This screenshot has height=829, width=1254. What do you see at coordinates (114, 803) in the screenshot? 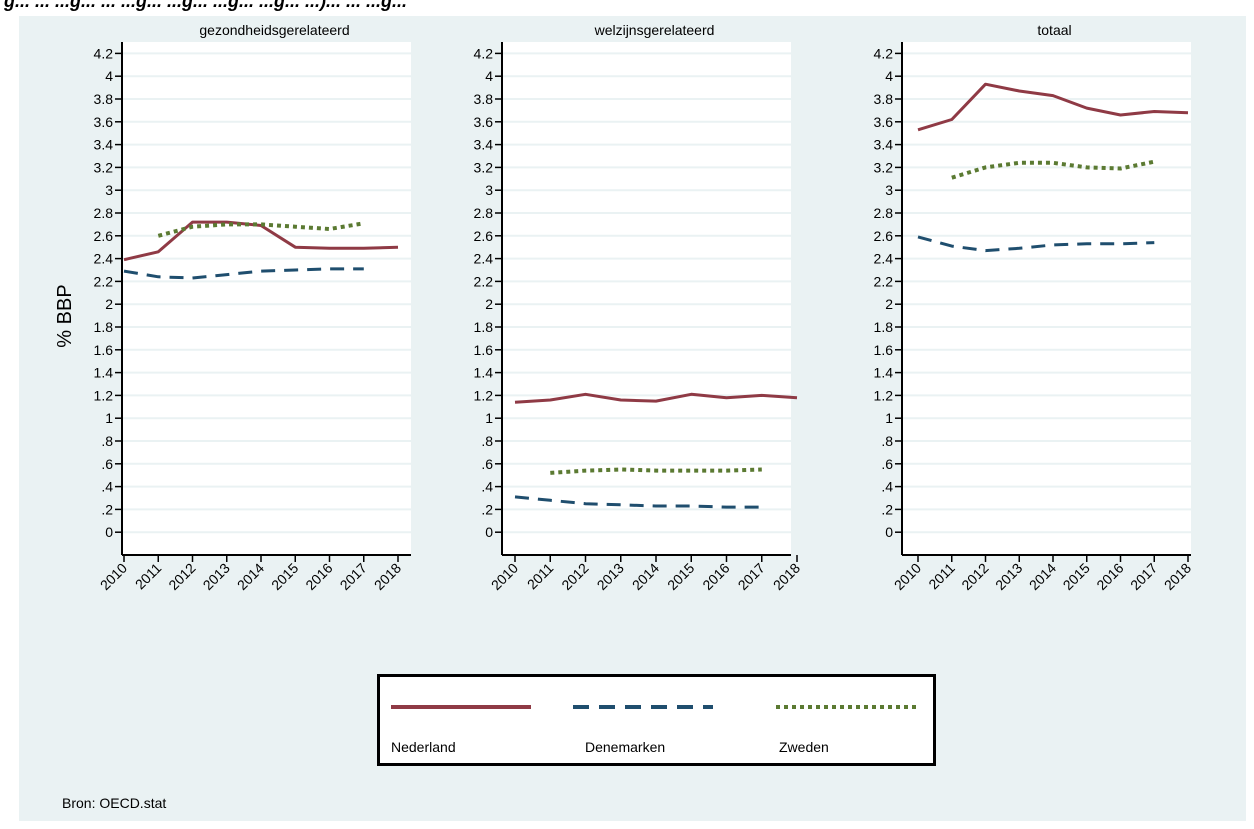
I see `source-note: Bron: OECD.stat` at bounding box center [114, 803].